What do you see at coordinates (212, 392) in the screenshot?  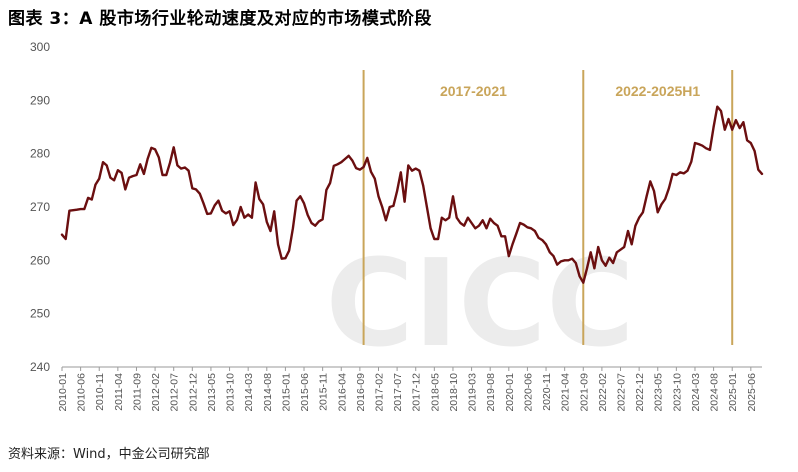 I see `x-tick-label: 2013-05` at bounding box center [212, 392].